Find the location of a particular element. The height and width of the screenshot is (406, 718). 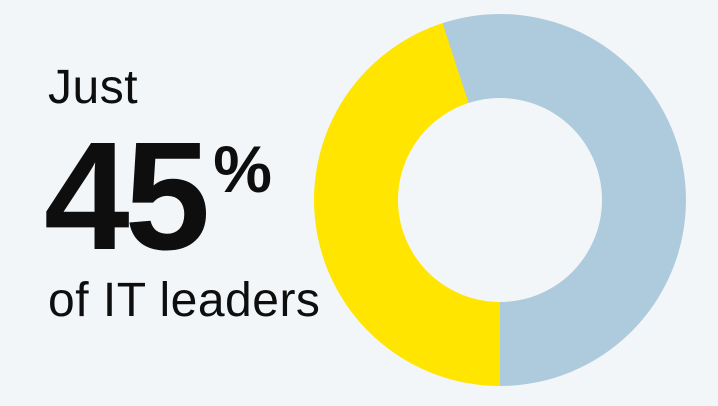

stat-suffix: of IT leaders is located at coordinates (184, 300).